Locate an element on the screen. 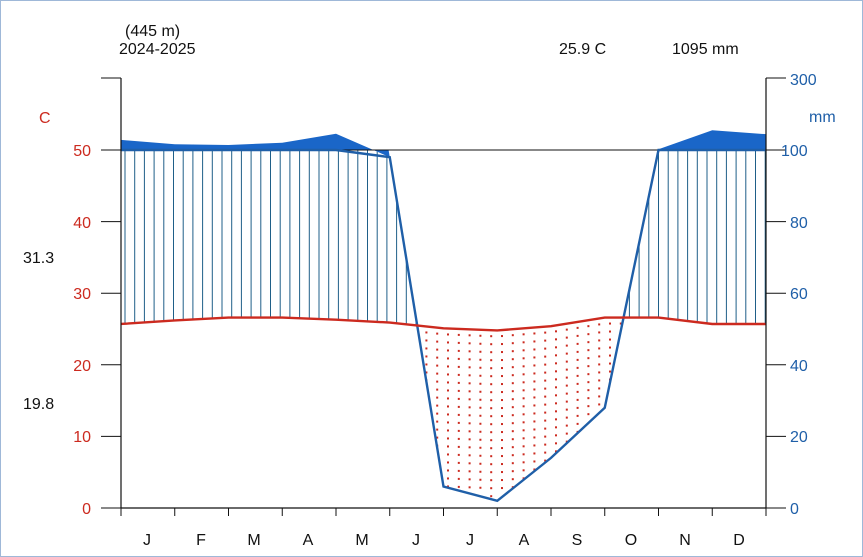 This screenshot has width=863, height=557. month-label: N is located at coordinates (685, 540).